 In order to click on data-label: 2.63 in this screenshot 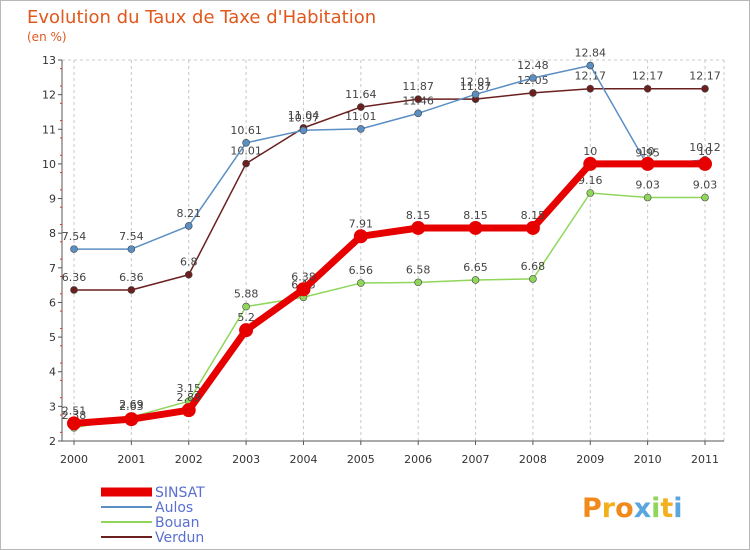, I will do `click(131, 406)`.